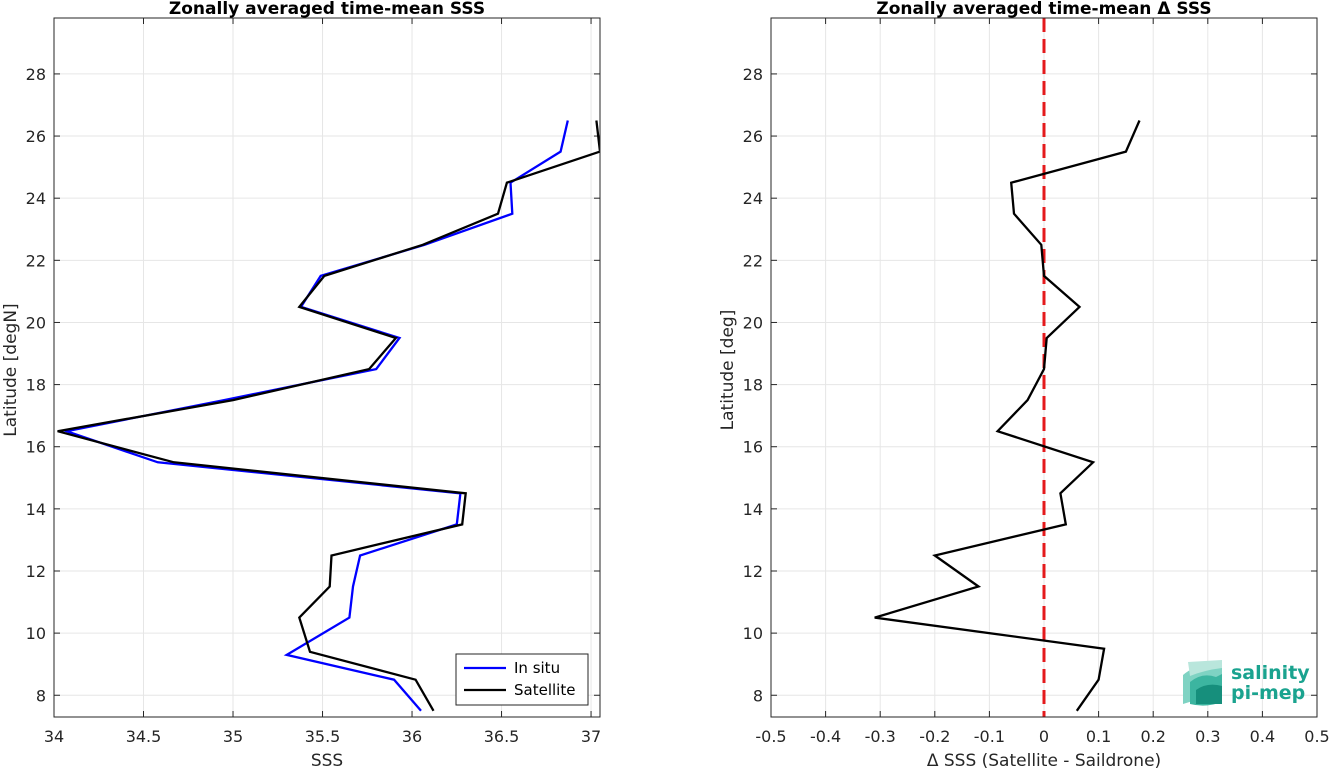 Image resolution: width=1330 pixels, height=769 pixels. What do you see at coordinates (753, 322) in the screenshot?
I see `delta-y-tick-label: 20` at bounding box center [753, 322].